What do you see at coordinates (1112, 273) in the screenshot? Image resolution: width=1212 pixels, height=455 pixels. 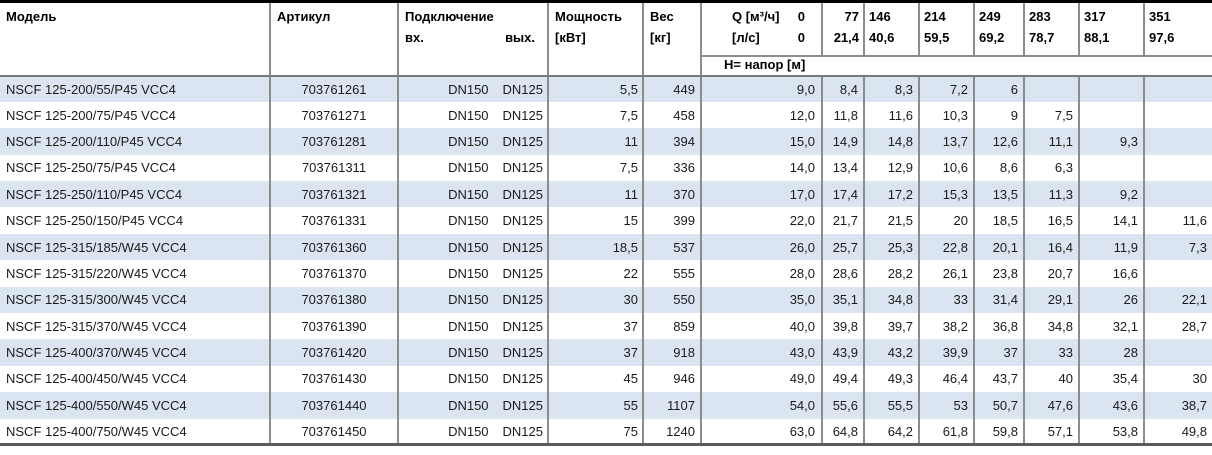 I see `cell-head-6: 16,6` at bounding box center [1112, 273].